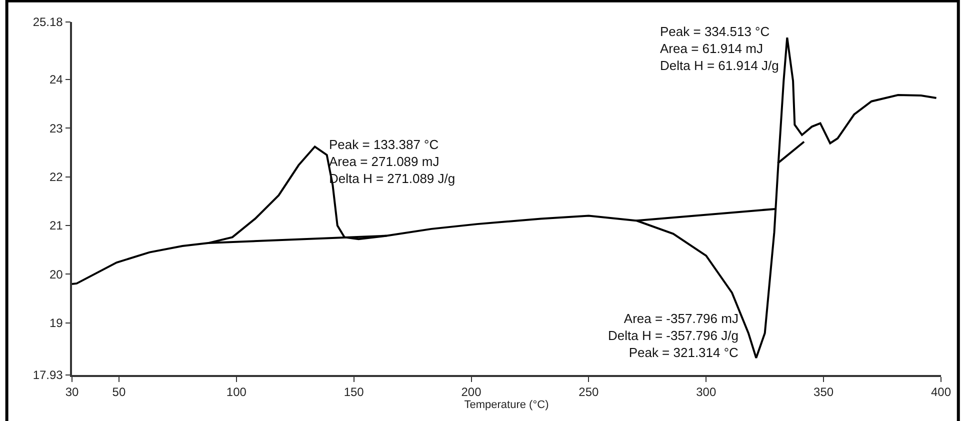 The height and width of the screenshot is (421, 965). Describe the element at coordinates (56, 128) in the screenshot. I see `y-tick-label: 23` at that location.